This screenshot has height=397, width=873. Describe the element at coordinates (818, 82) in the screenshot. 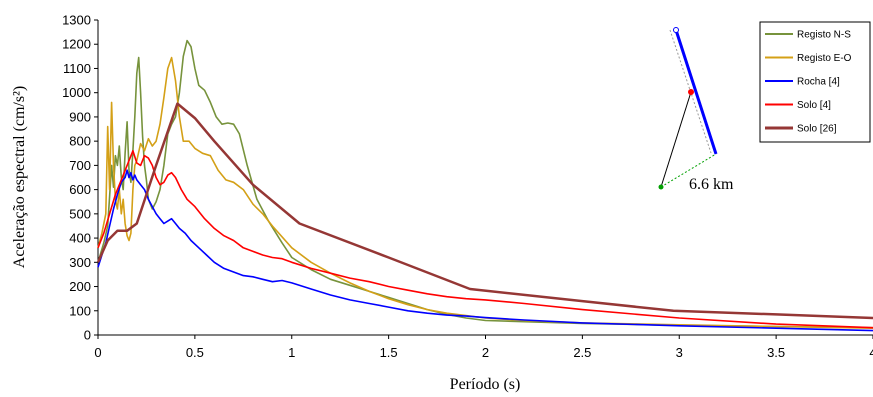

I see `legend-label: Rocha [4]` at that location.